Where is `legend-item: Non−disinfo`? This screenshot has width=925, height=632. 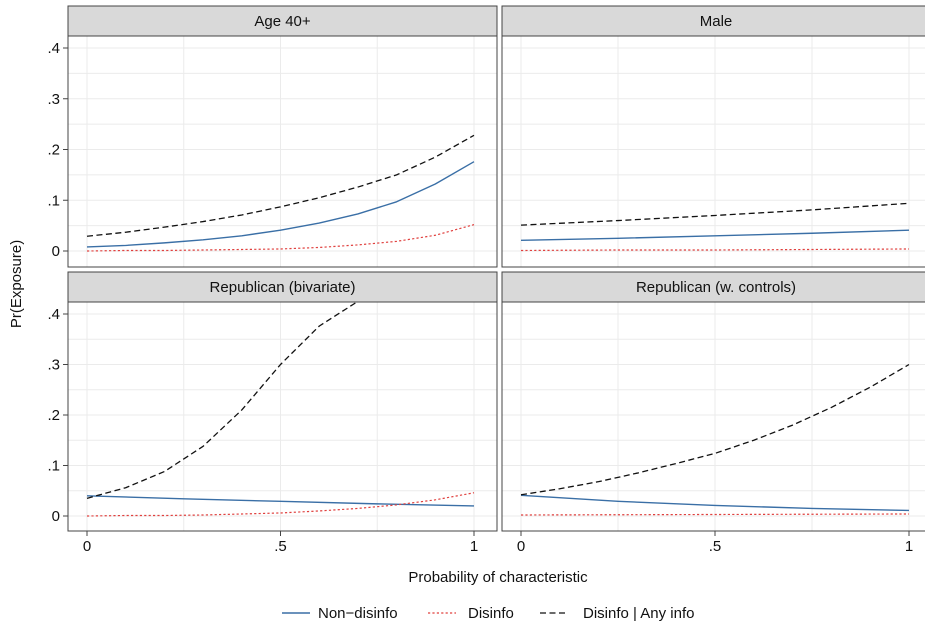 legend-item: Non−disinfo is located at coordinates (340, 613).